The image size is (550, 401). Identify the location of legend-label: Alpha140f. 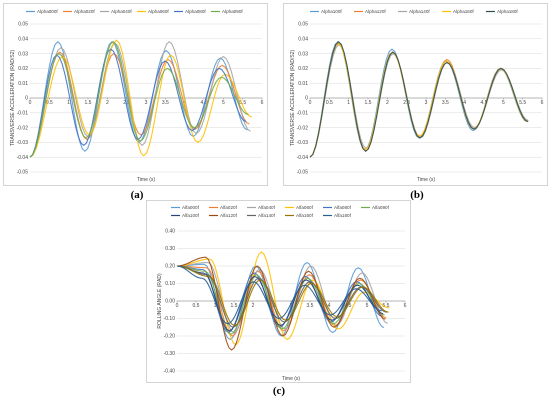
(419, 11).